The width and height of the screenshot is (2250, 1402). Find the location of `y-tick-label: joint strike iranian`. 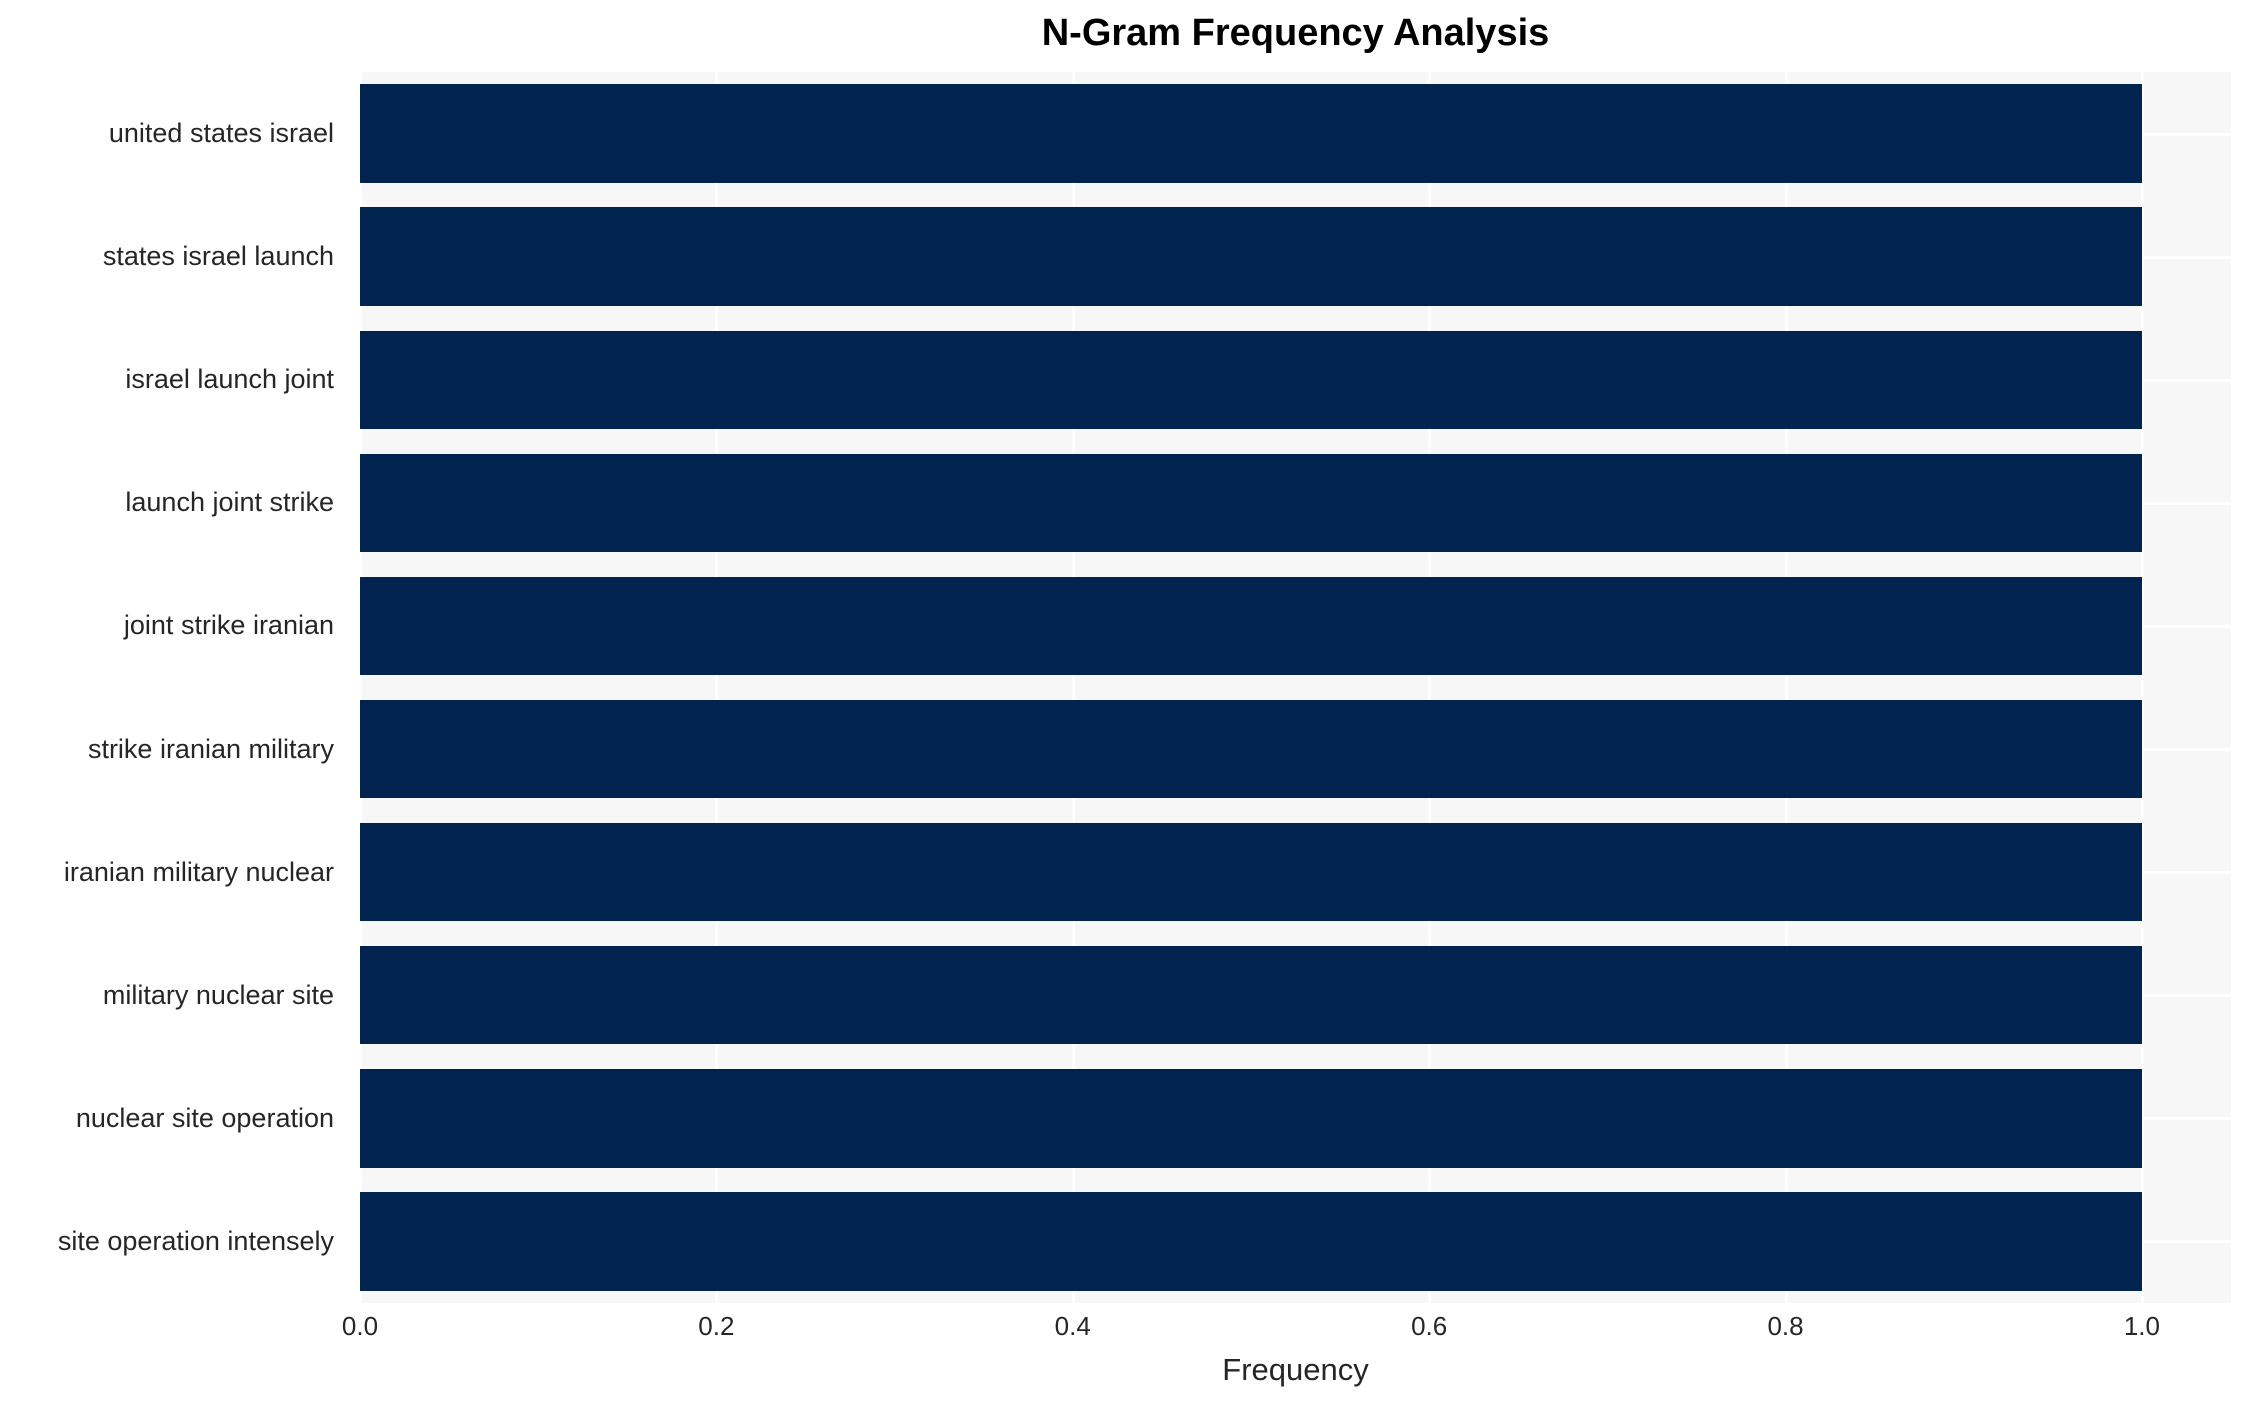

y-tick-label: joint strike iranian is located at coordinates (228, 625).